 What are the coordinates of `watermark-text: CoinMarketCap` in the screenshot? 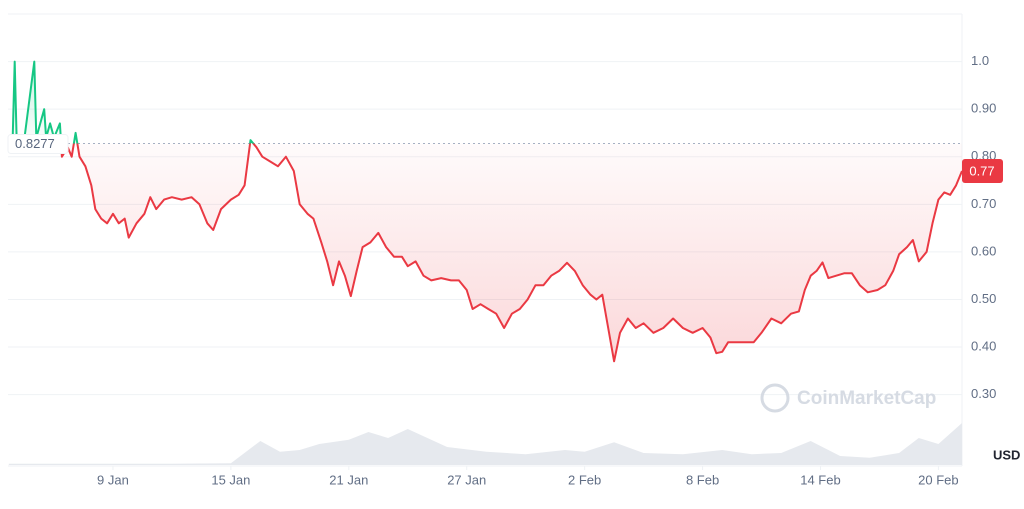 It's located at (866, 398).